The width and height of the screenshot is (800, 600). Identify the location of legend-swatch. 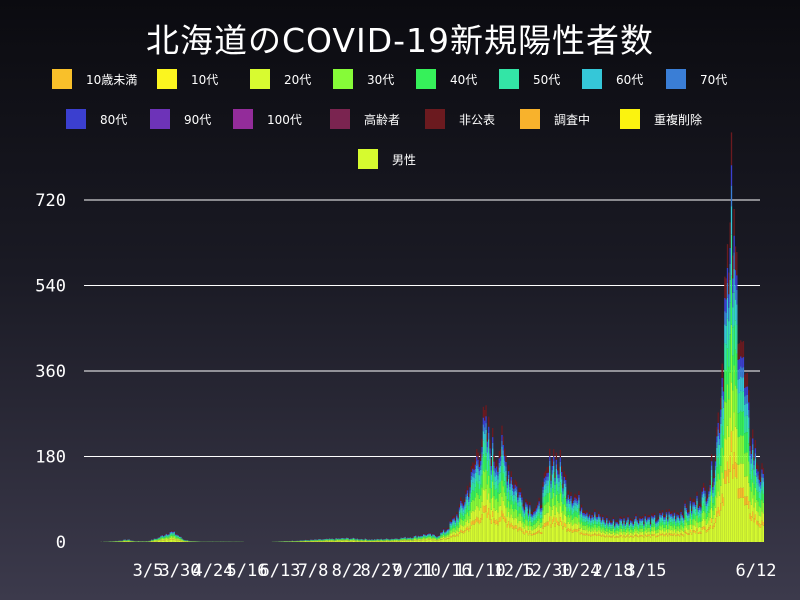
(530, 119).